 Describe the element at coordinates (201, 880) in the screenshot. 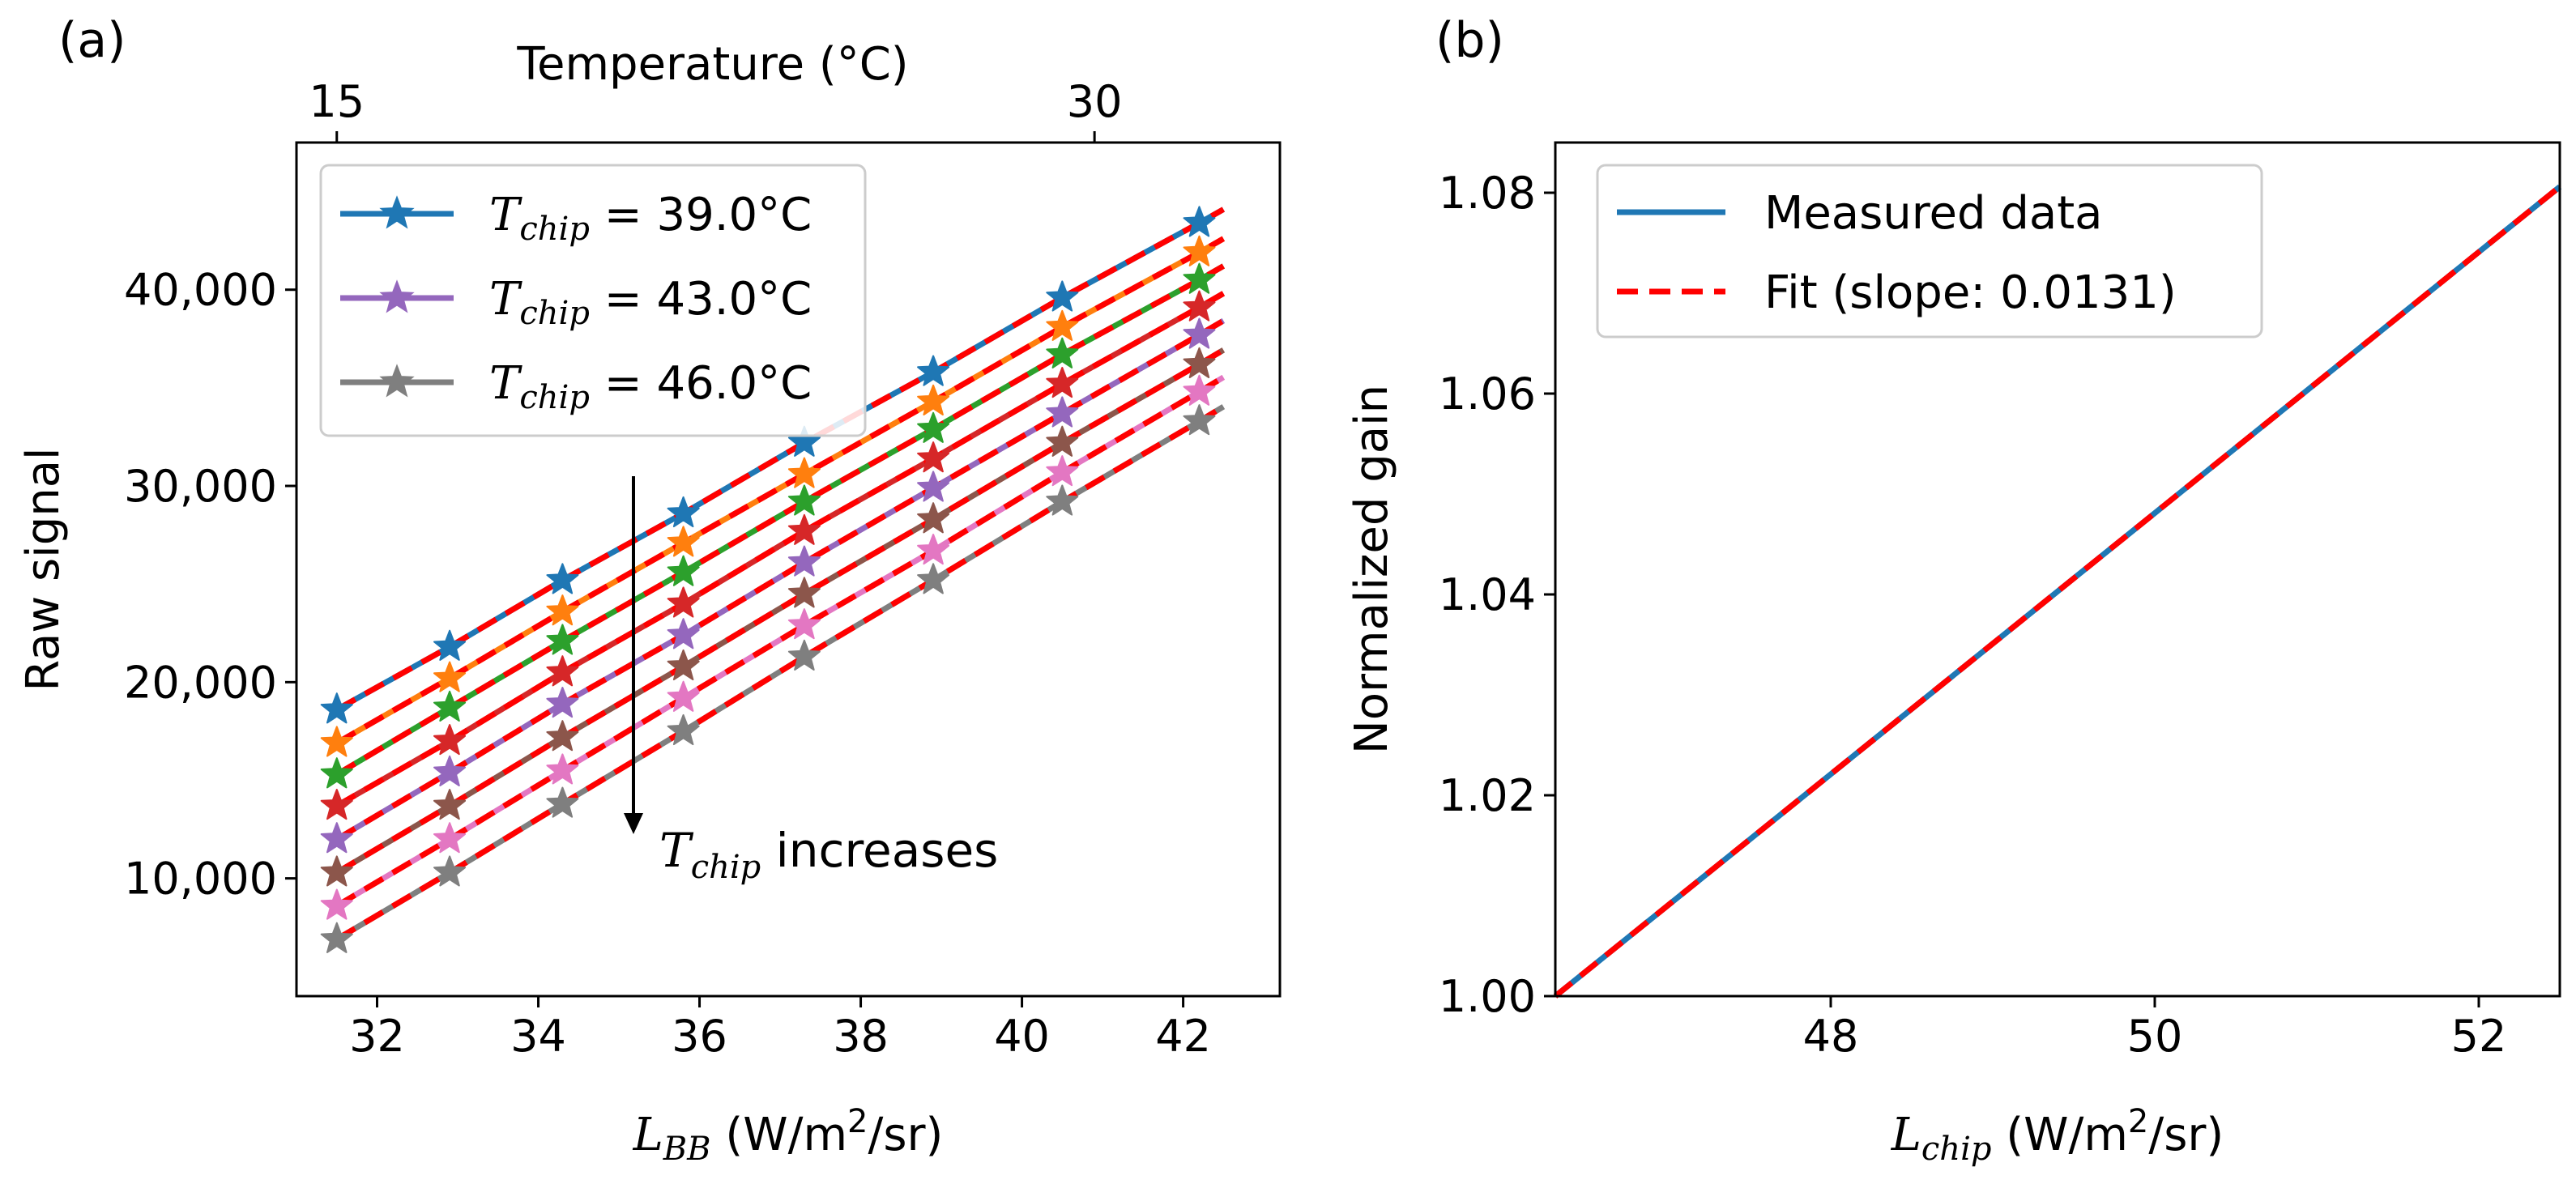

I see `y-tick-label: 10,000` at that location.